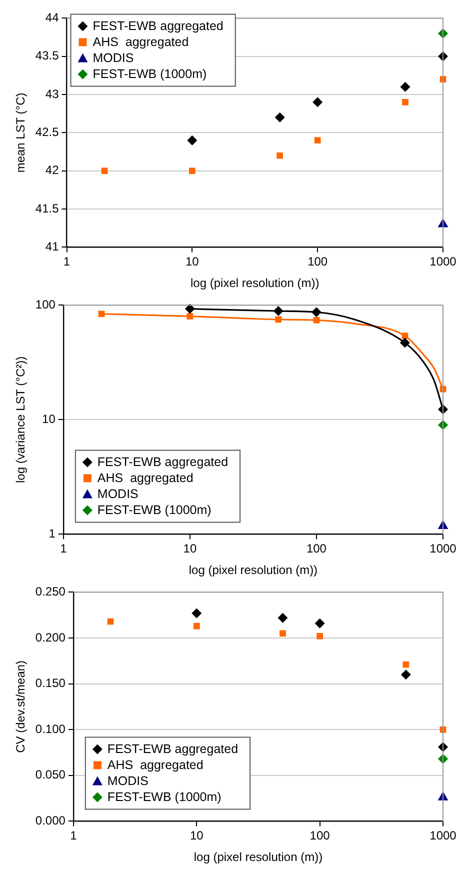 This screenshot has height=879, width=473. What do you see at coordinates (50, 729) in the screenshot?
I see `y-tick-label: 0.100` at bounding box center [50, 729].